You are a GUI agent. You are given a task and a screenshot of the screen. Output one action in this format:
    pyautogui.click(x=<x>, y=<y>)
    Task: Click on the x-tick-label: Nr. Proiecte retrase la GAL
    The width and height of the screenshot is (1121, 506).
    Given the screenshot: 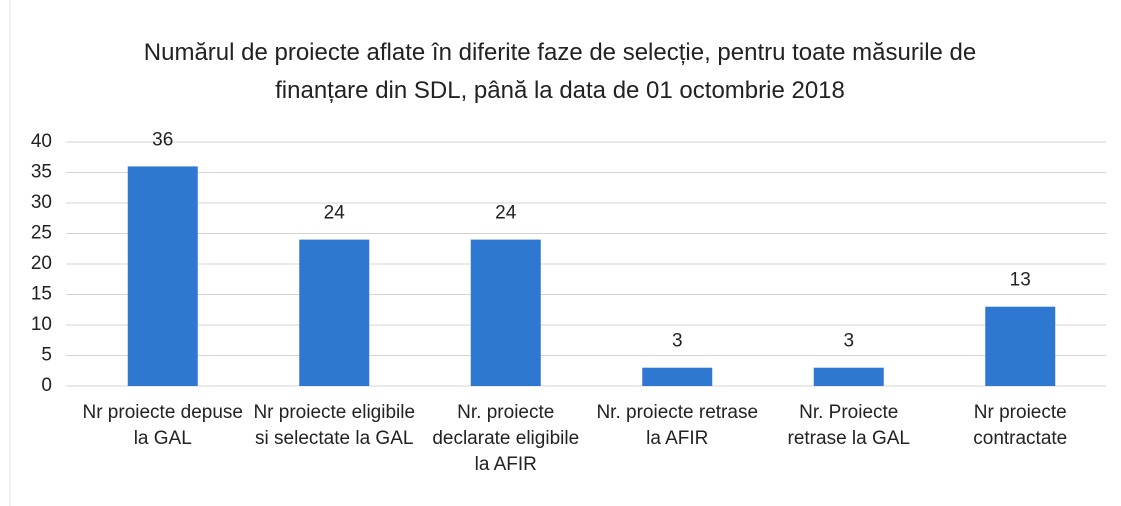 What is the action you would take?
    pyautogui.click(x=849, y=425)
    